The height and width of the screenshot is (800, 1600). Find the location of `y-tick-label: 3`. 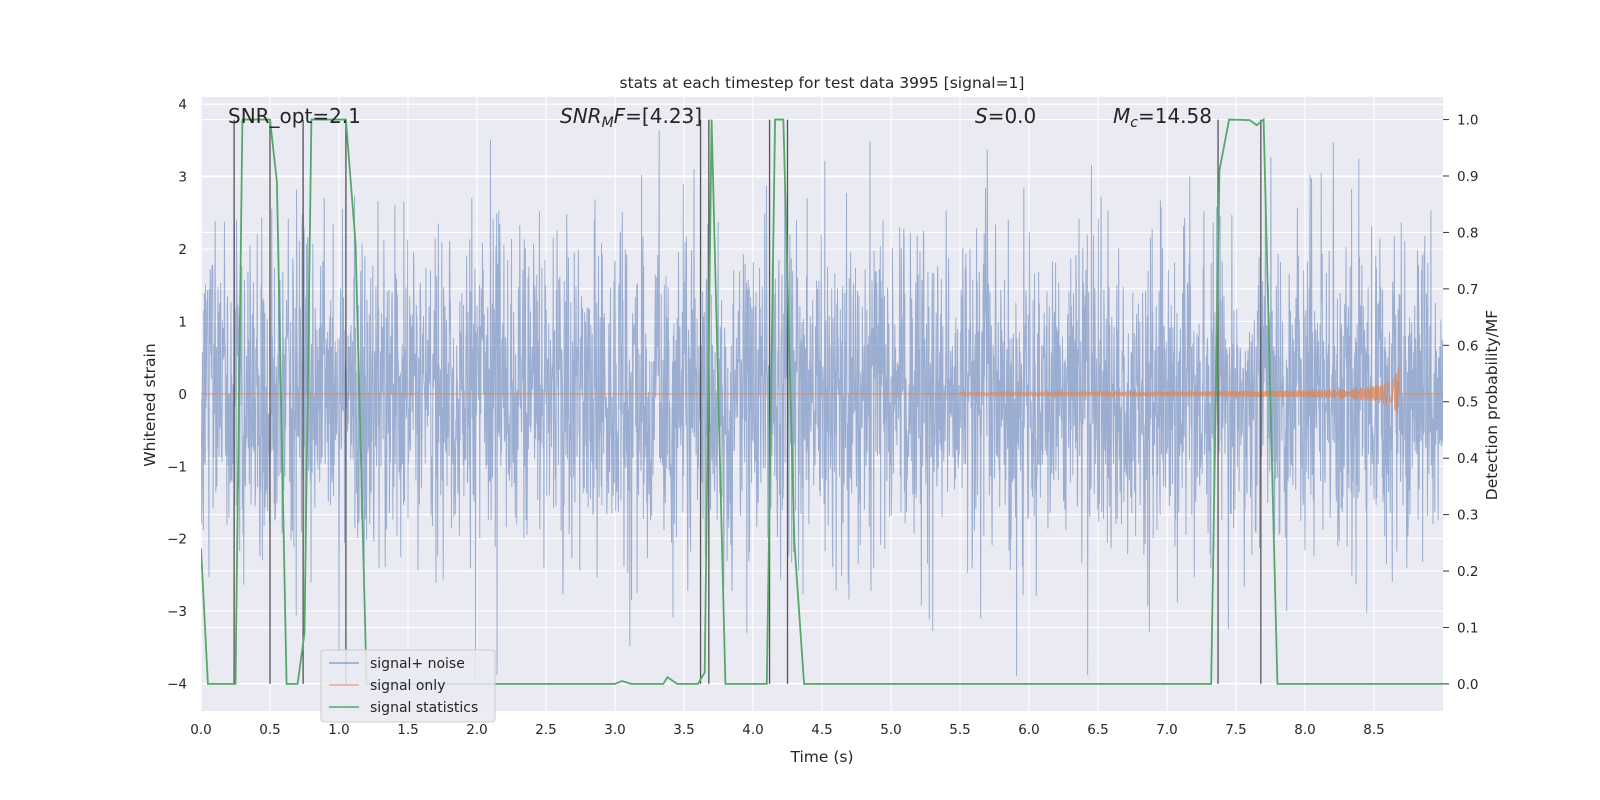

y-tick-label: 3 is located at coordinates (182, 178).